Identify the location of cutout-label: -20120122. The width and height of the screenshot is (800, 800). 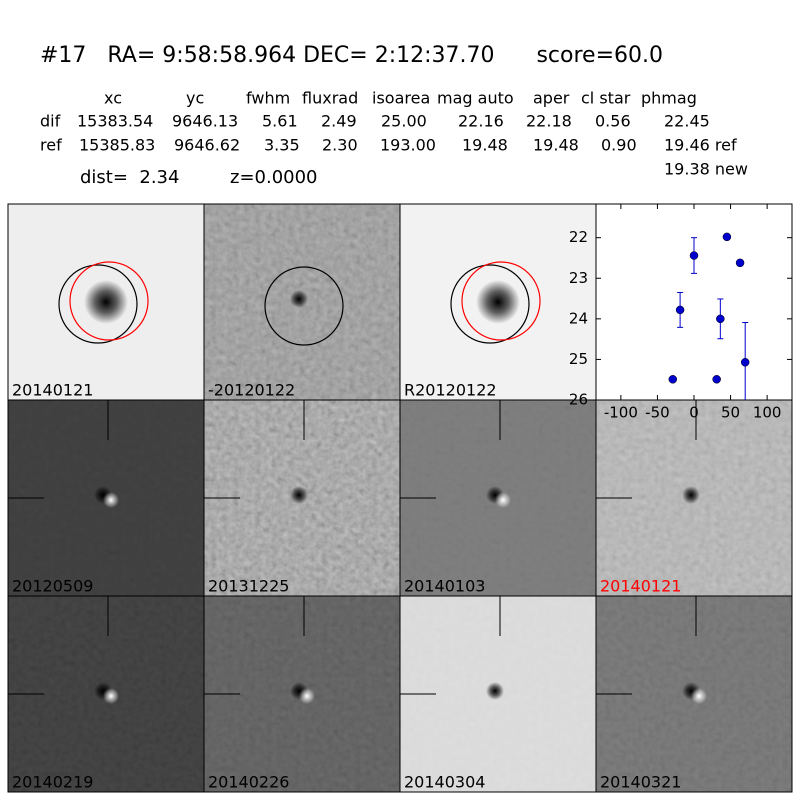
(251, 390).